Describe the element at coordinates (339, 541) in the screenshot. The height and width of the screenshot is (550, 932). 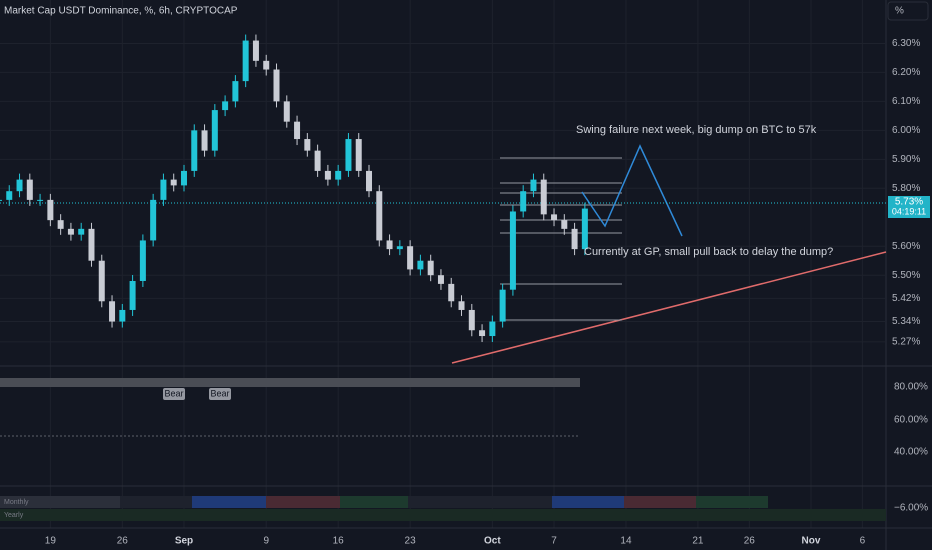
I see `x-tick-label: 16` at that location.